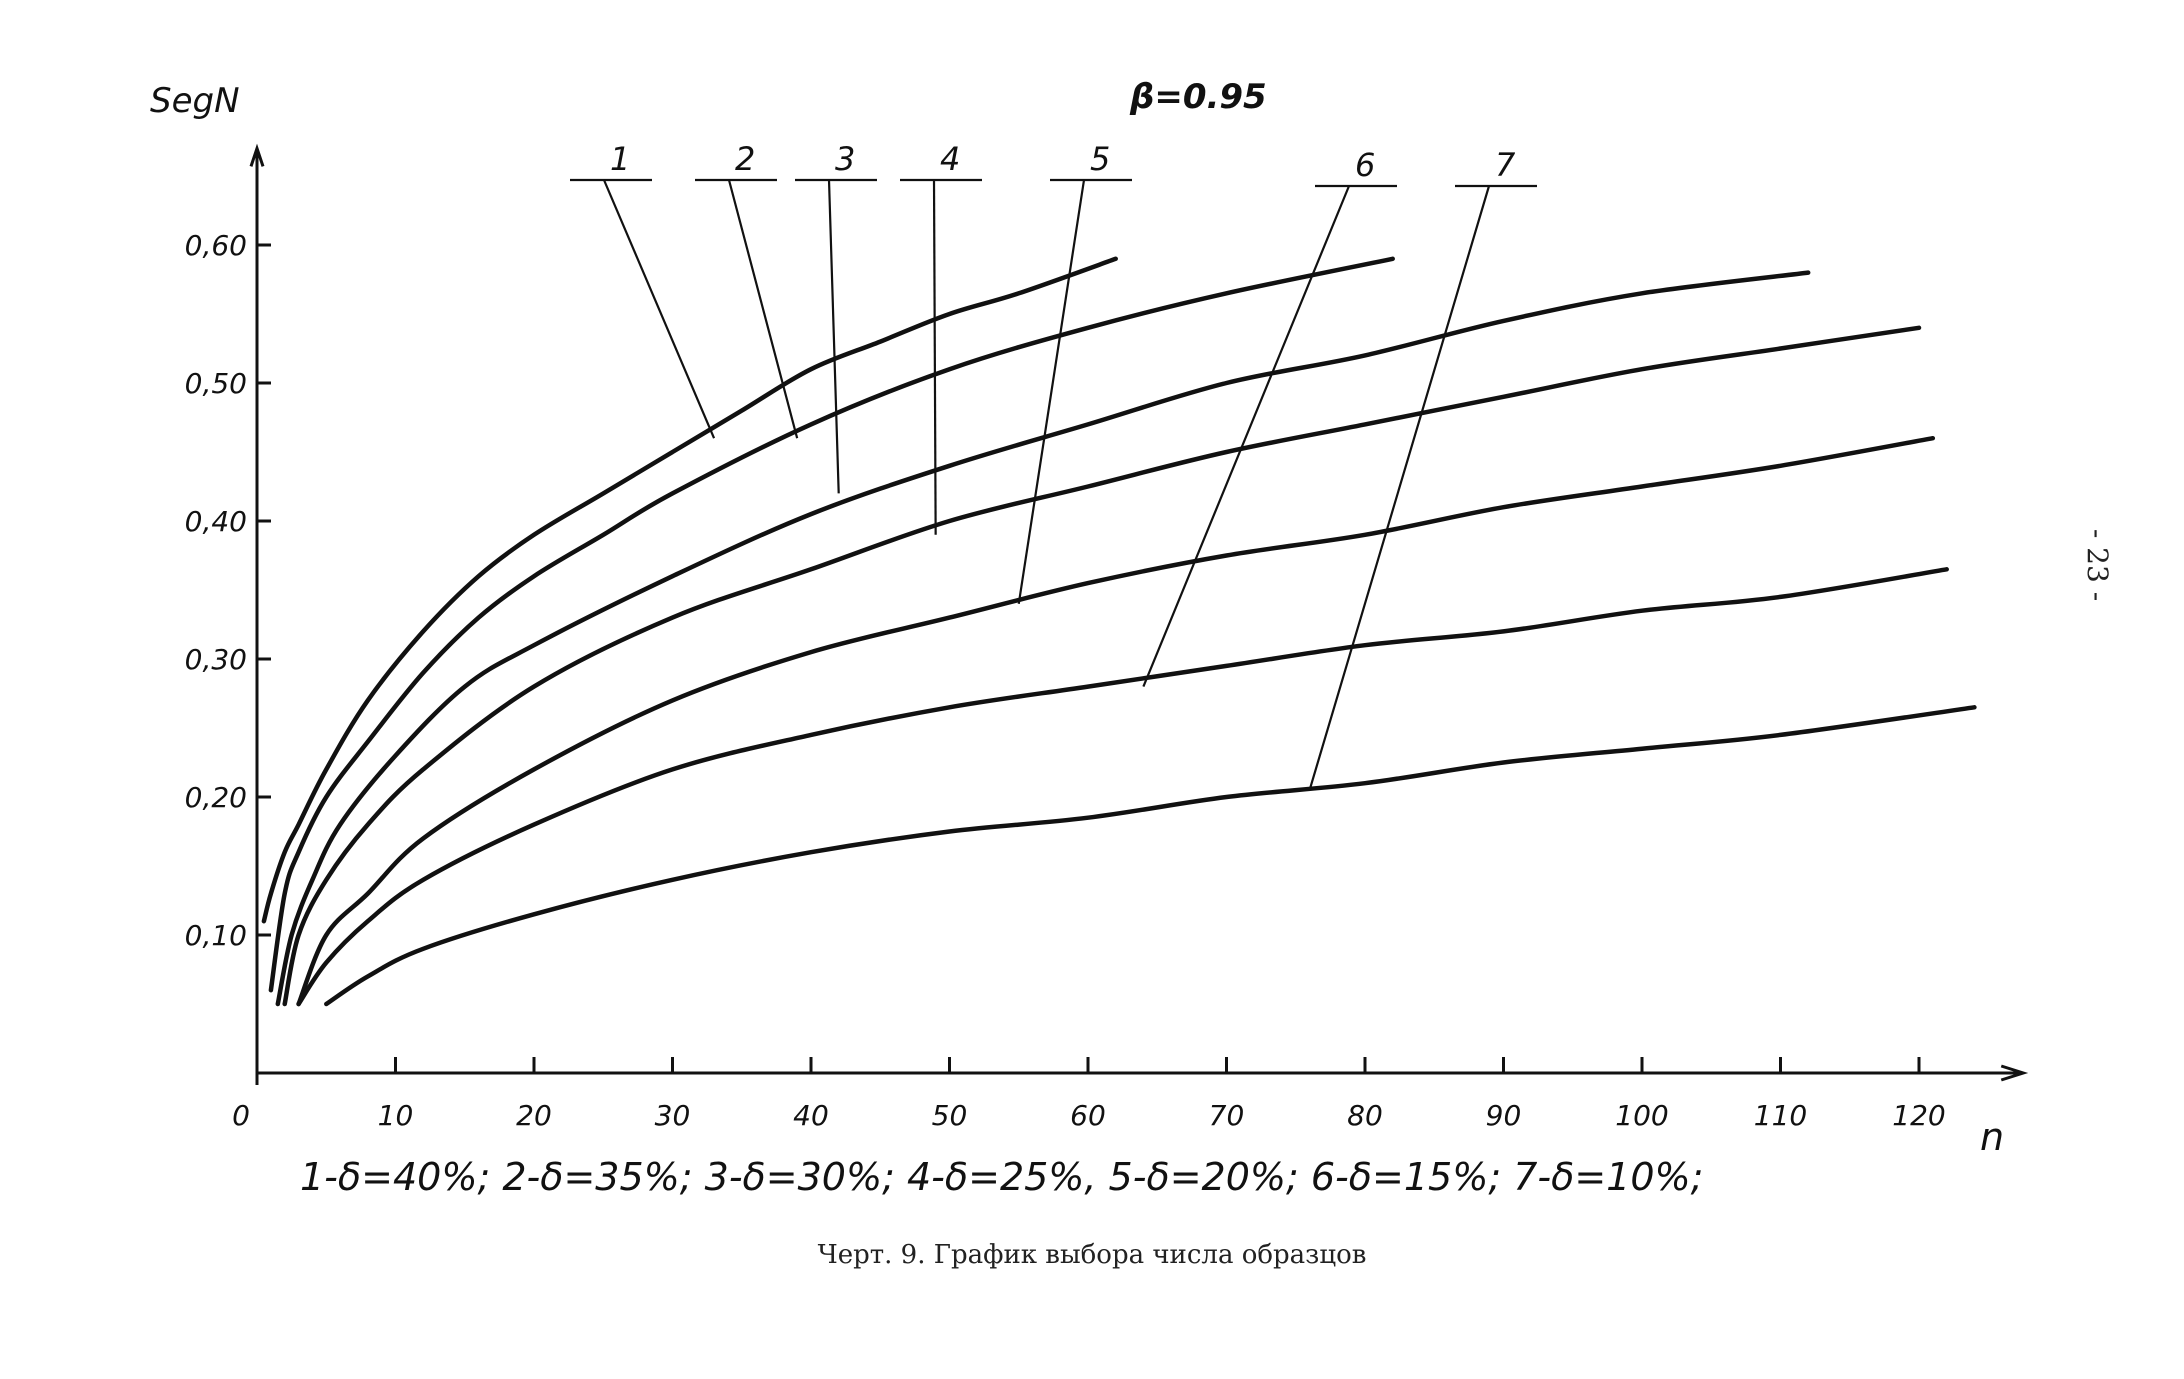 The width and height of the screenshot is (2184, 1379). I want to click on x-axis-arrow, so click(2014, 1073).